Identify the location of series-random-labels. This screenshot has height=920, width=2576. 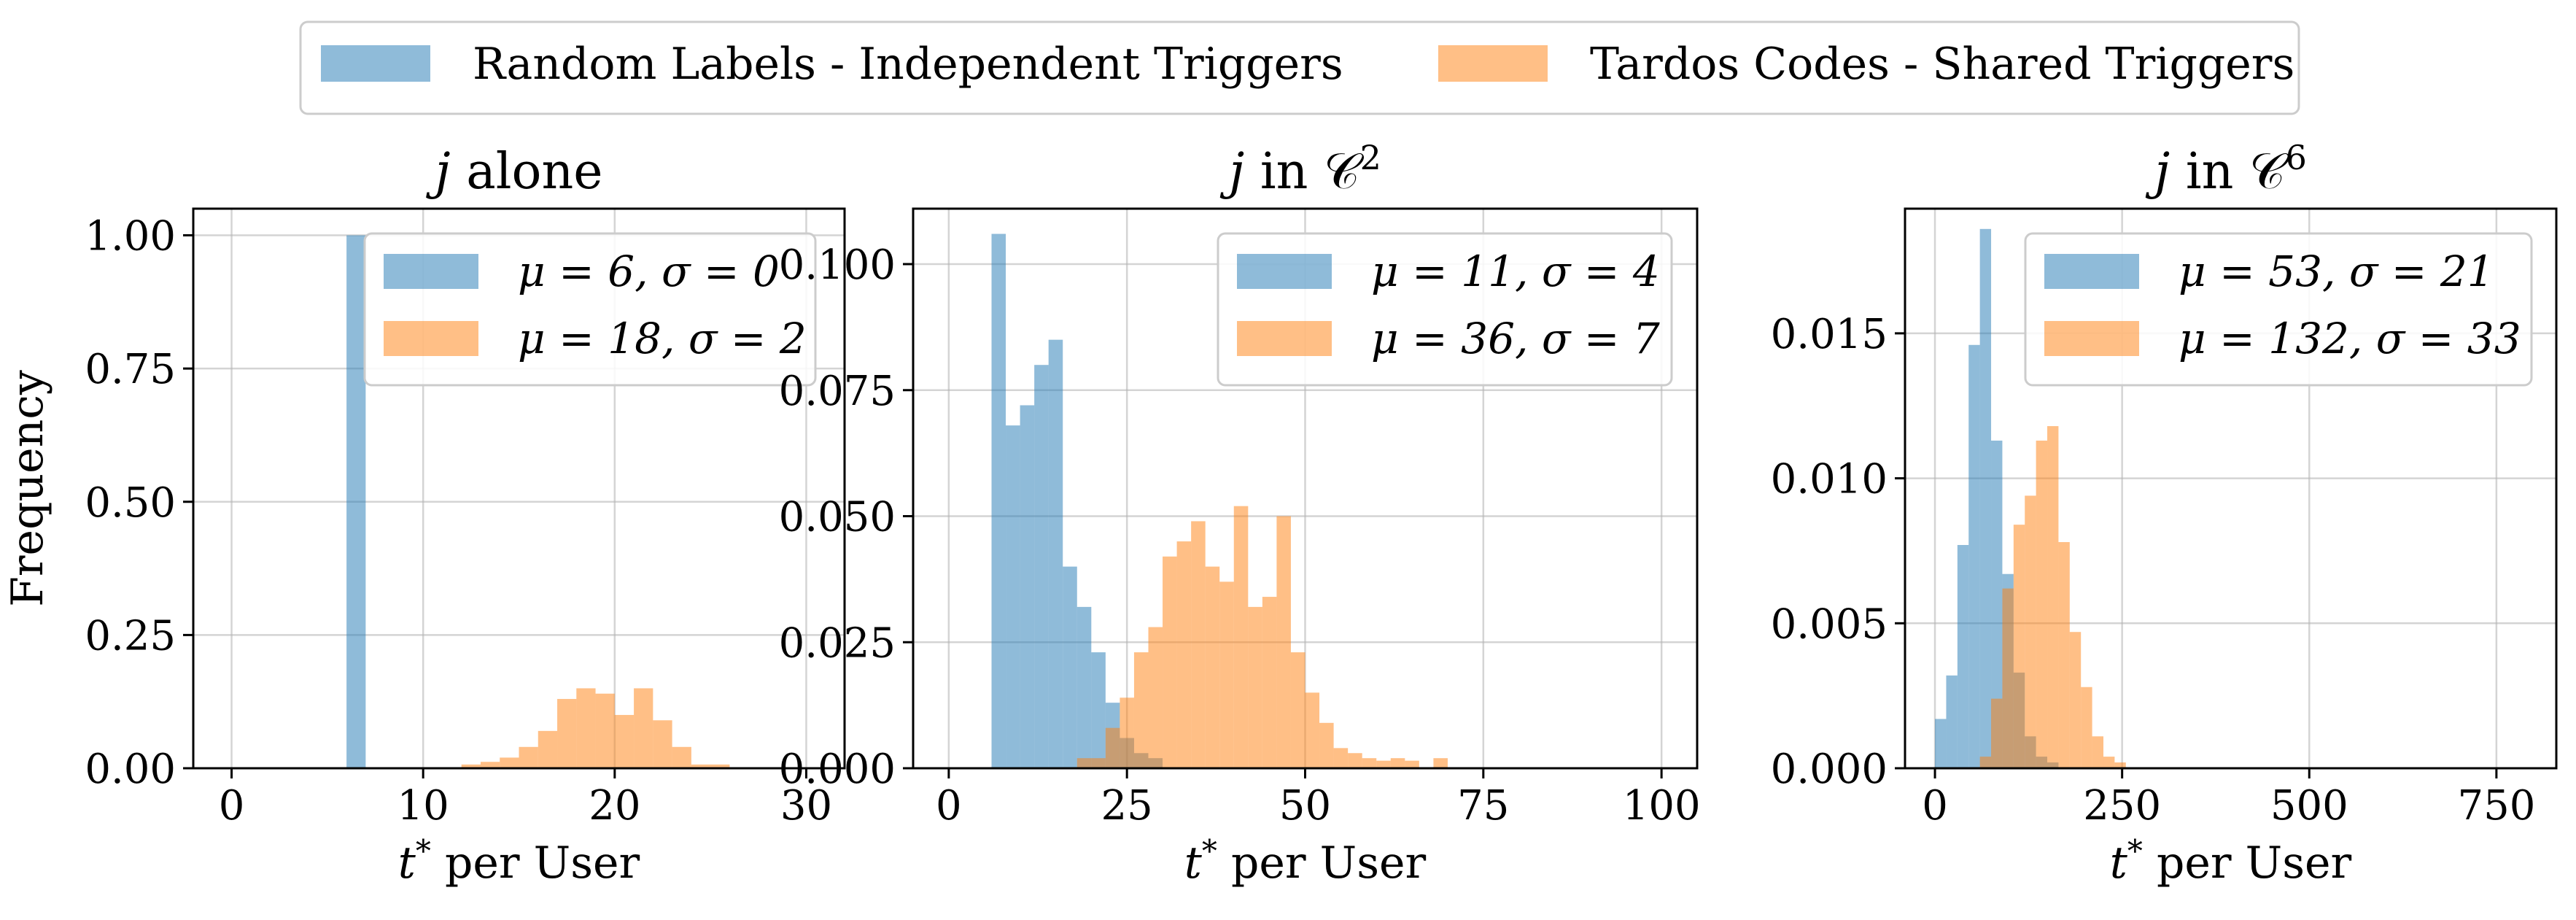
(356, 501).